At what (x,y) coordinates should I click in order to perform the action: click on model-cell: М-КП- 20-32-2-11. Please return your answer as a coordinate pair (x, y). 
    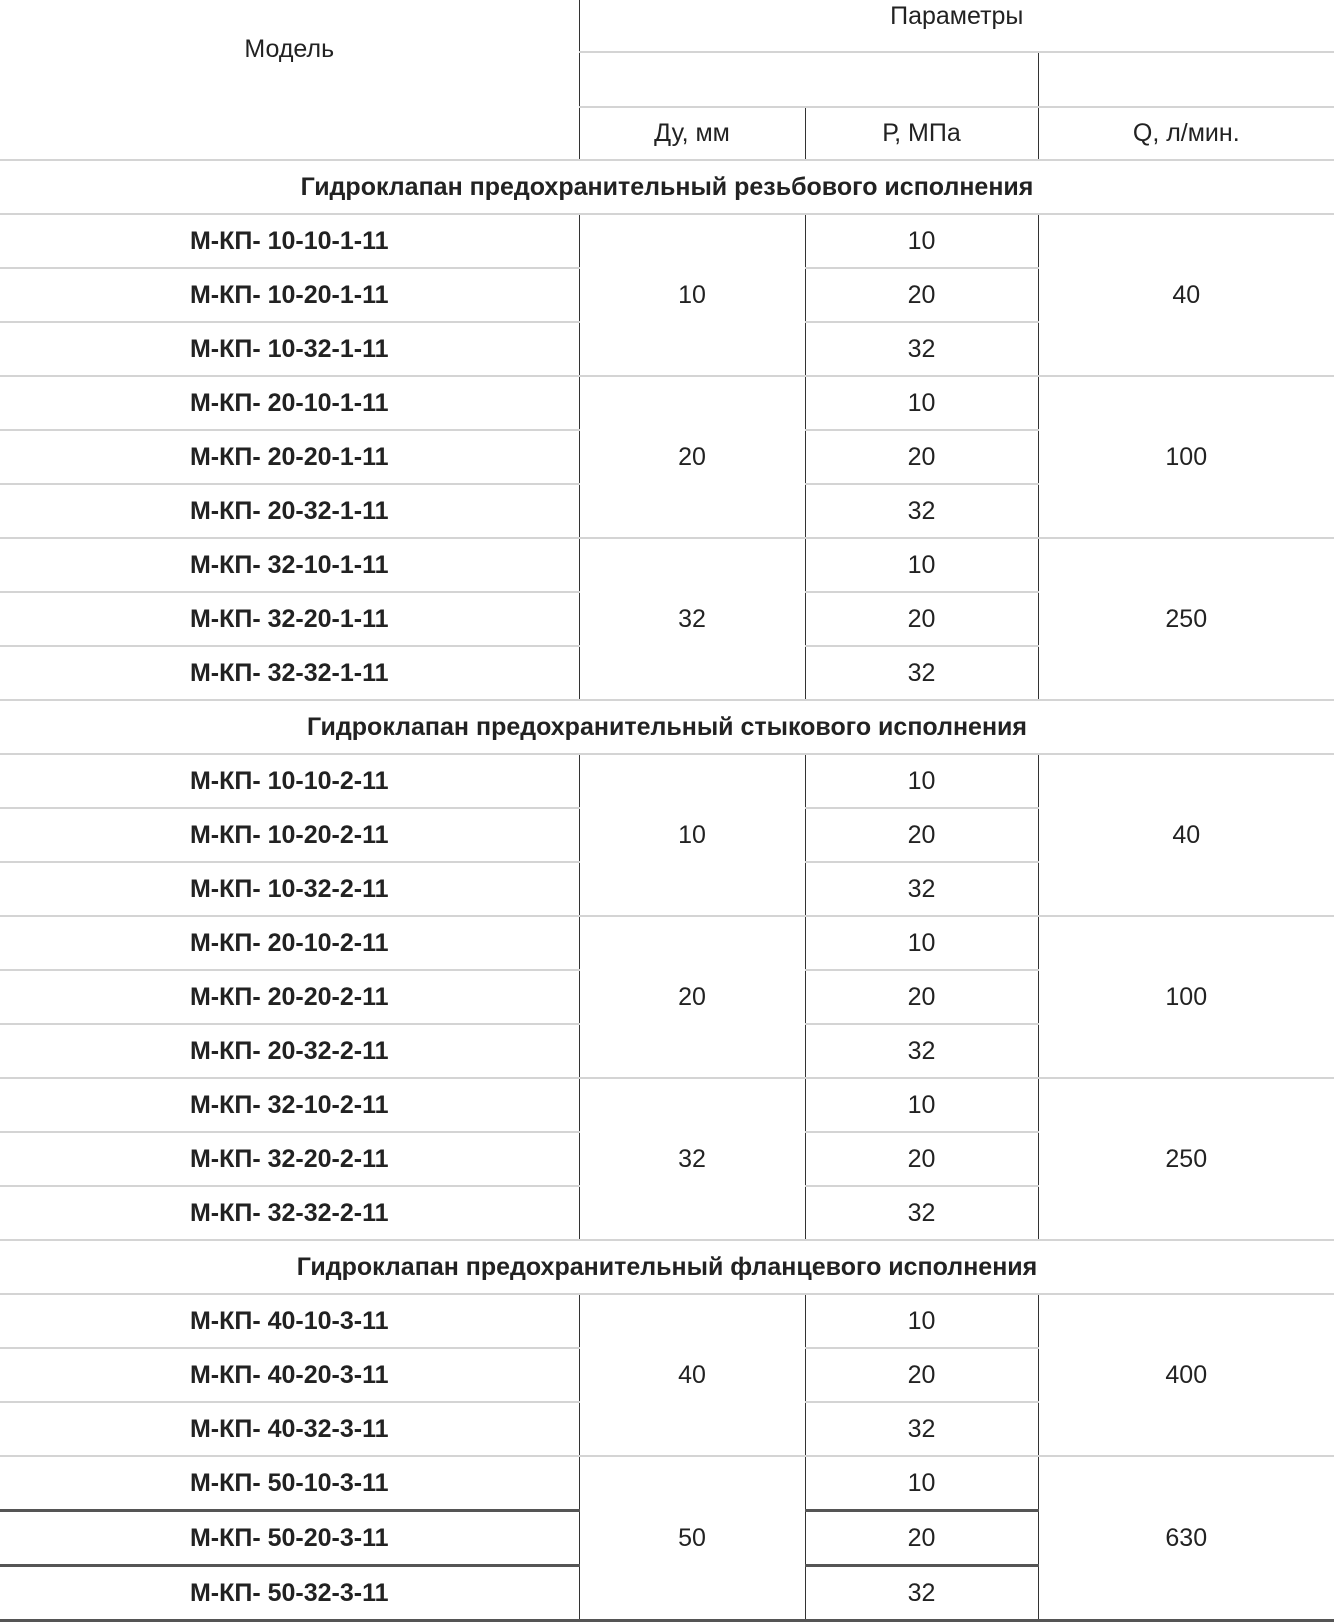
    Looking at the image, I should click on (289, 1051).